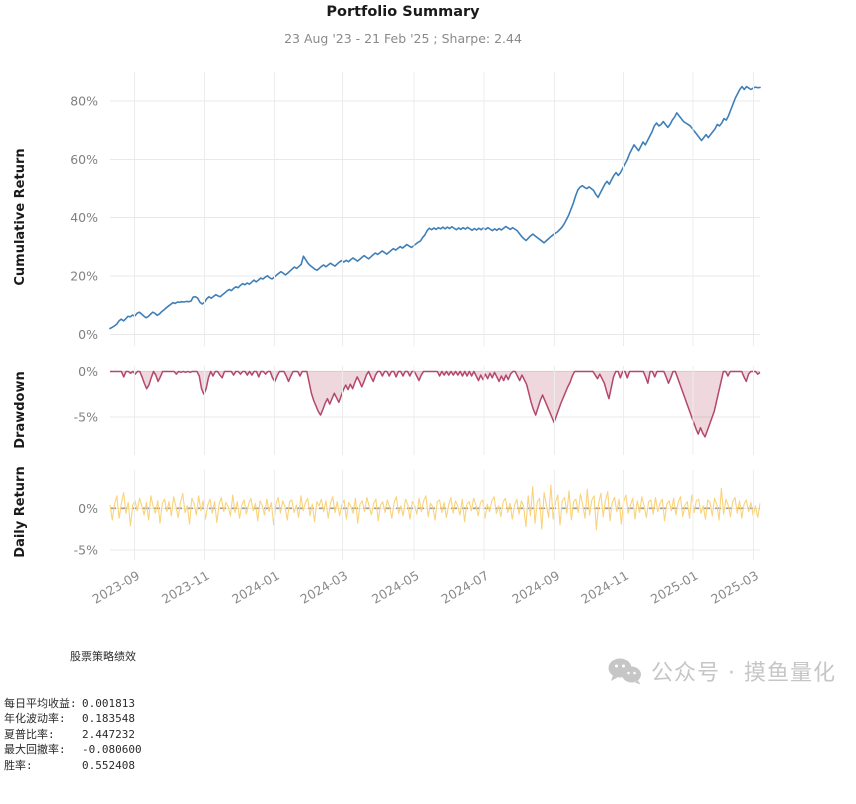 The image size is (856, 804). I want to click on stats-row-value: 0.552408, so click(108, 765).